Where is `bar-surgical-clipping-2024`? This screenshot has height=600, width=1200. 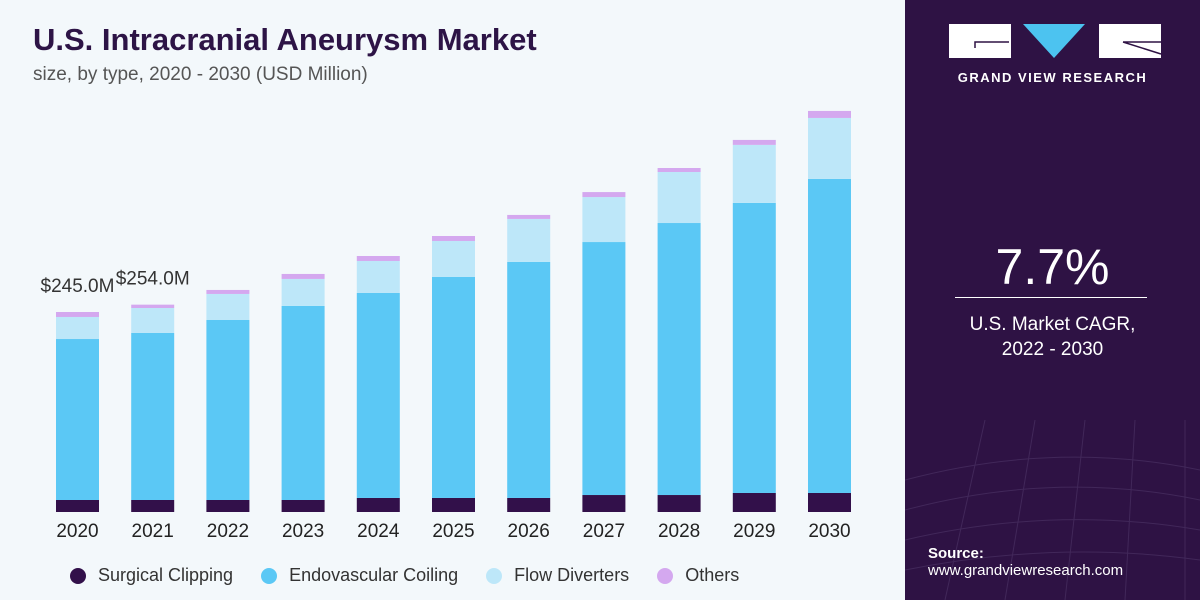 bar-surgical-clipping-2024 is located at coordinates (378, 504).